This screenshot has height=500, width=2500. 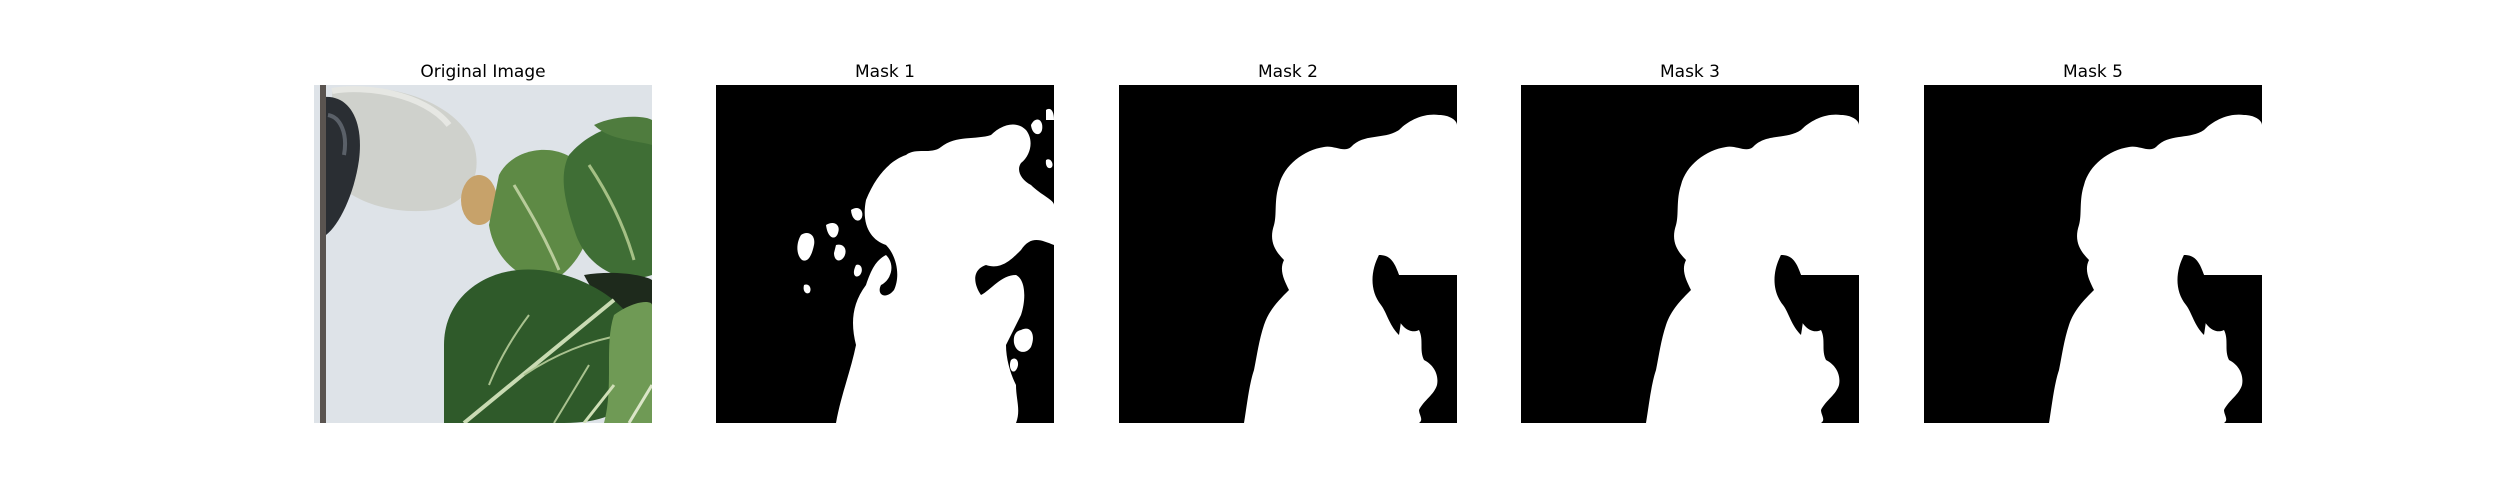 What do you see at coordinates (1689, 72) in the screenshot?
I see `panel-title: Mask 3` at bounding box center [1689, 72].